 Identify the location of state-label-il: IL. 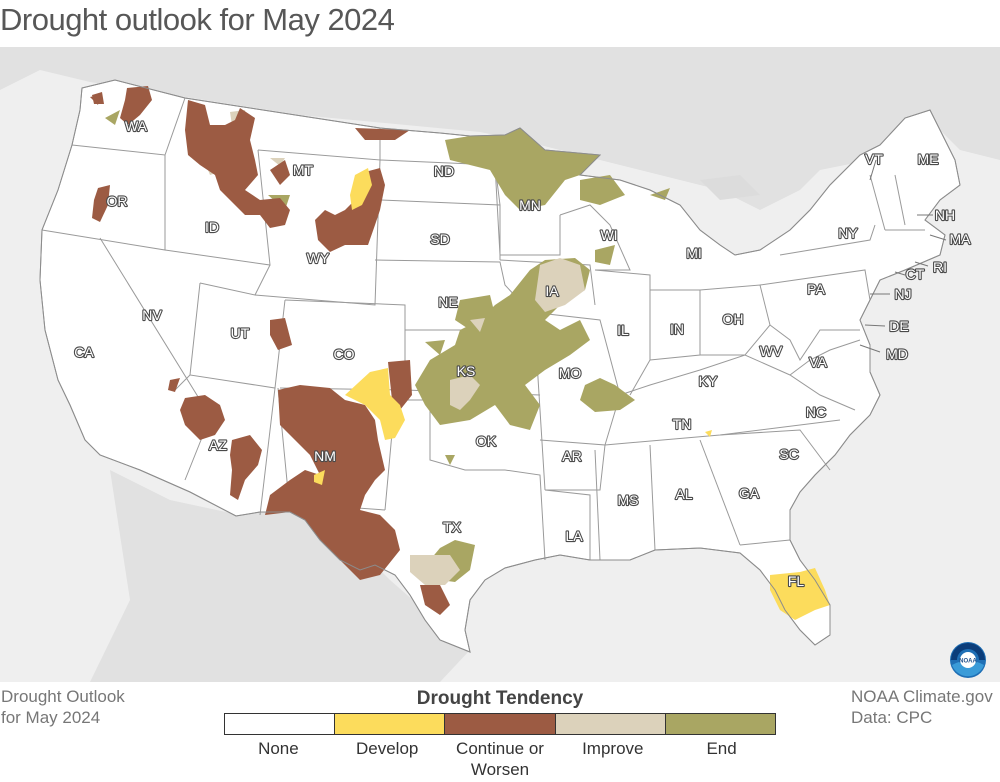
(623, 330).